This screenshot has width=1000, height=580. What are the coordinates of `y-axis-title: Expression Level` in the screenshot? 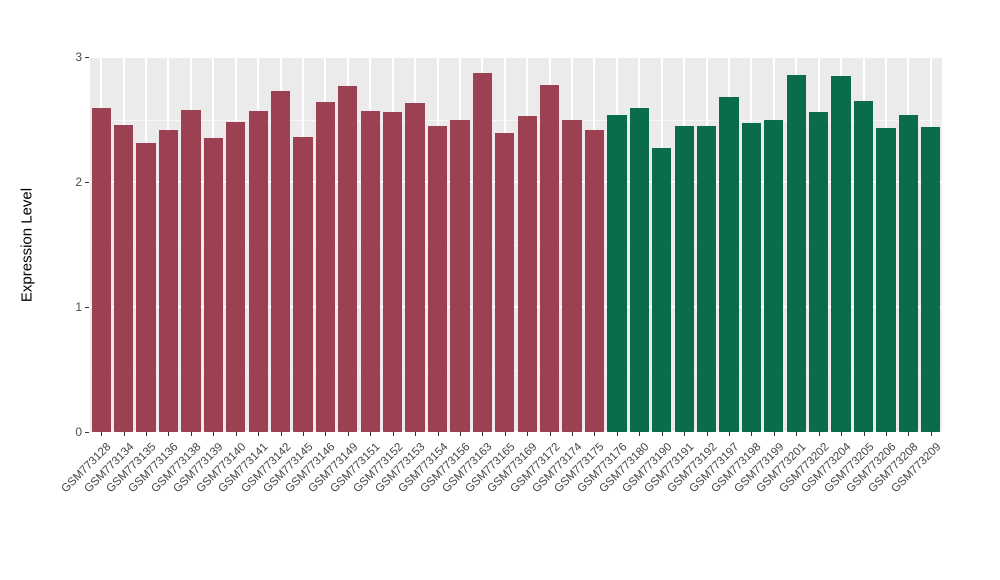 It's located at (27, 245).